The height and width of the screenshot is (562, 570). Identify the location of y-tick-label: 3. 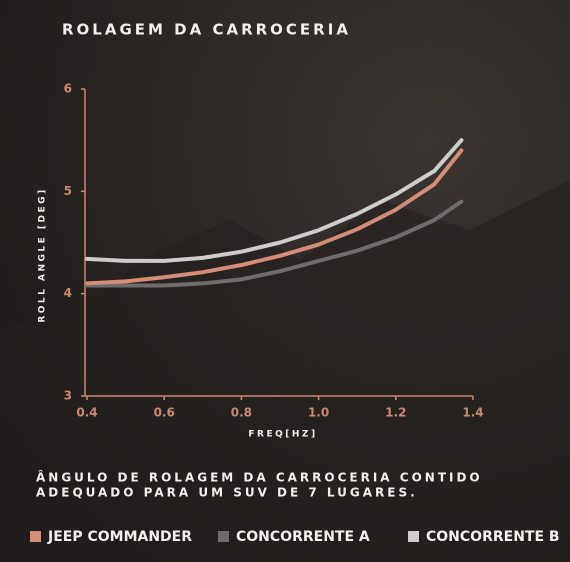
(68, 396).